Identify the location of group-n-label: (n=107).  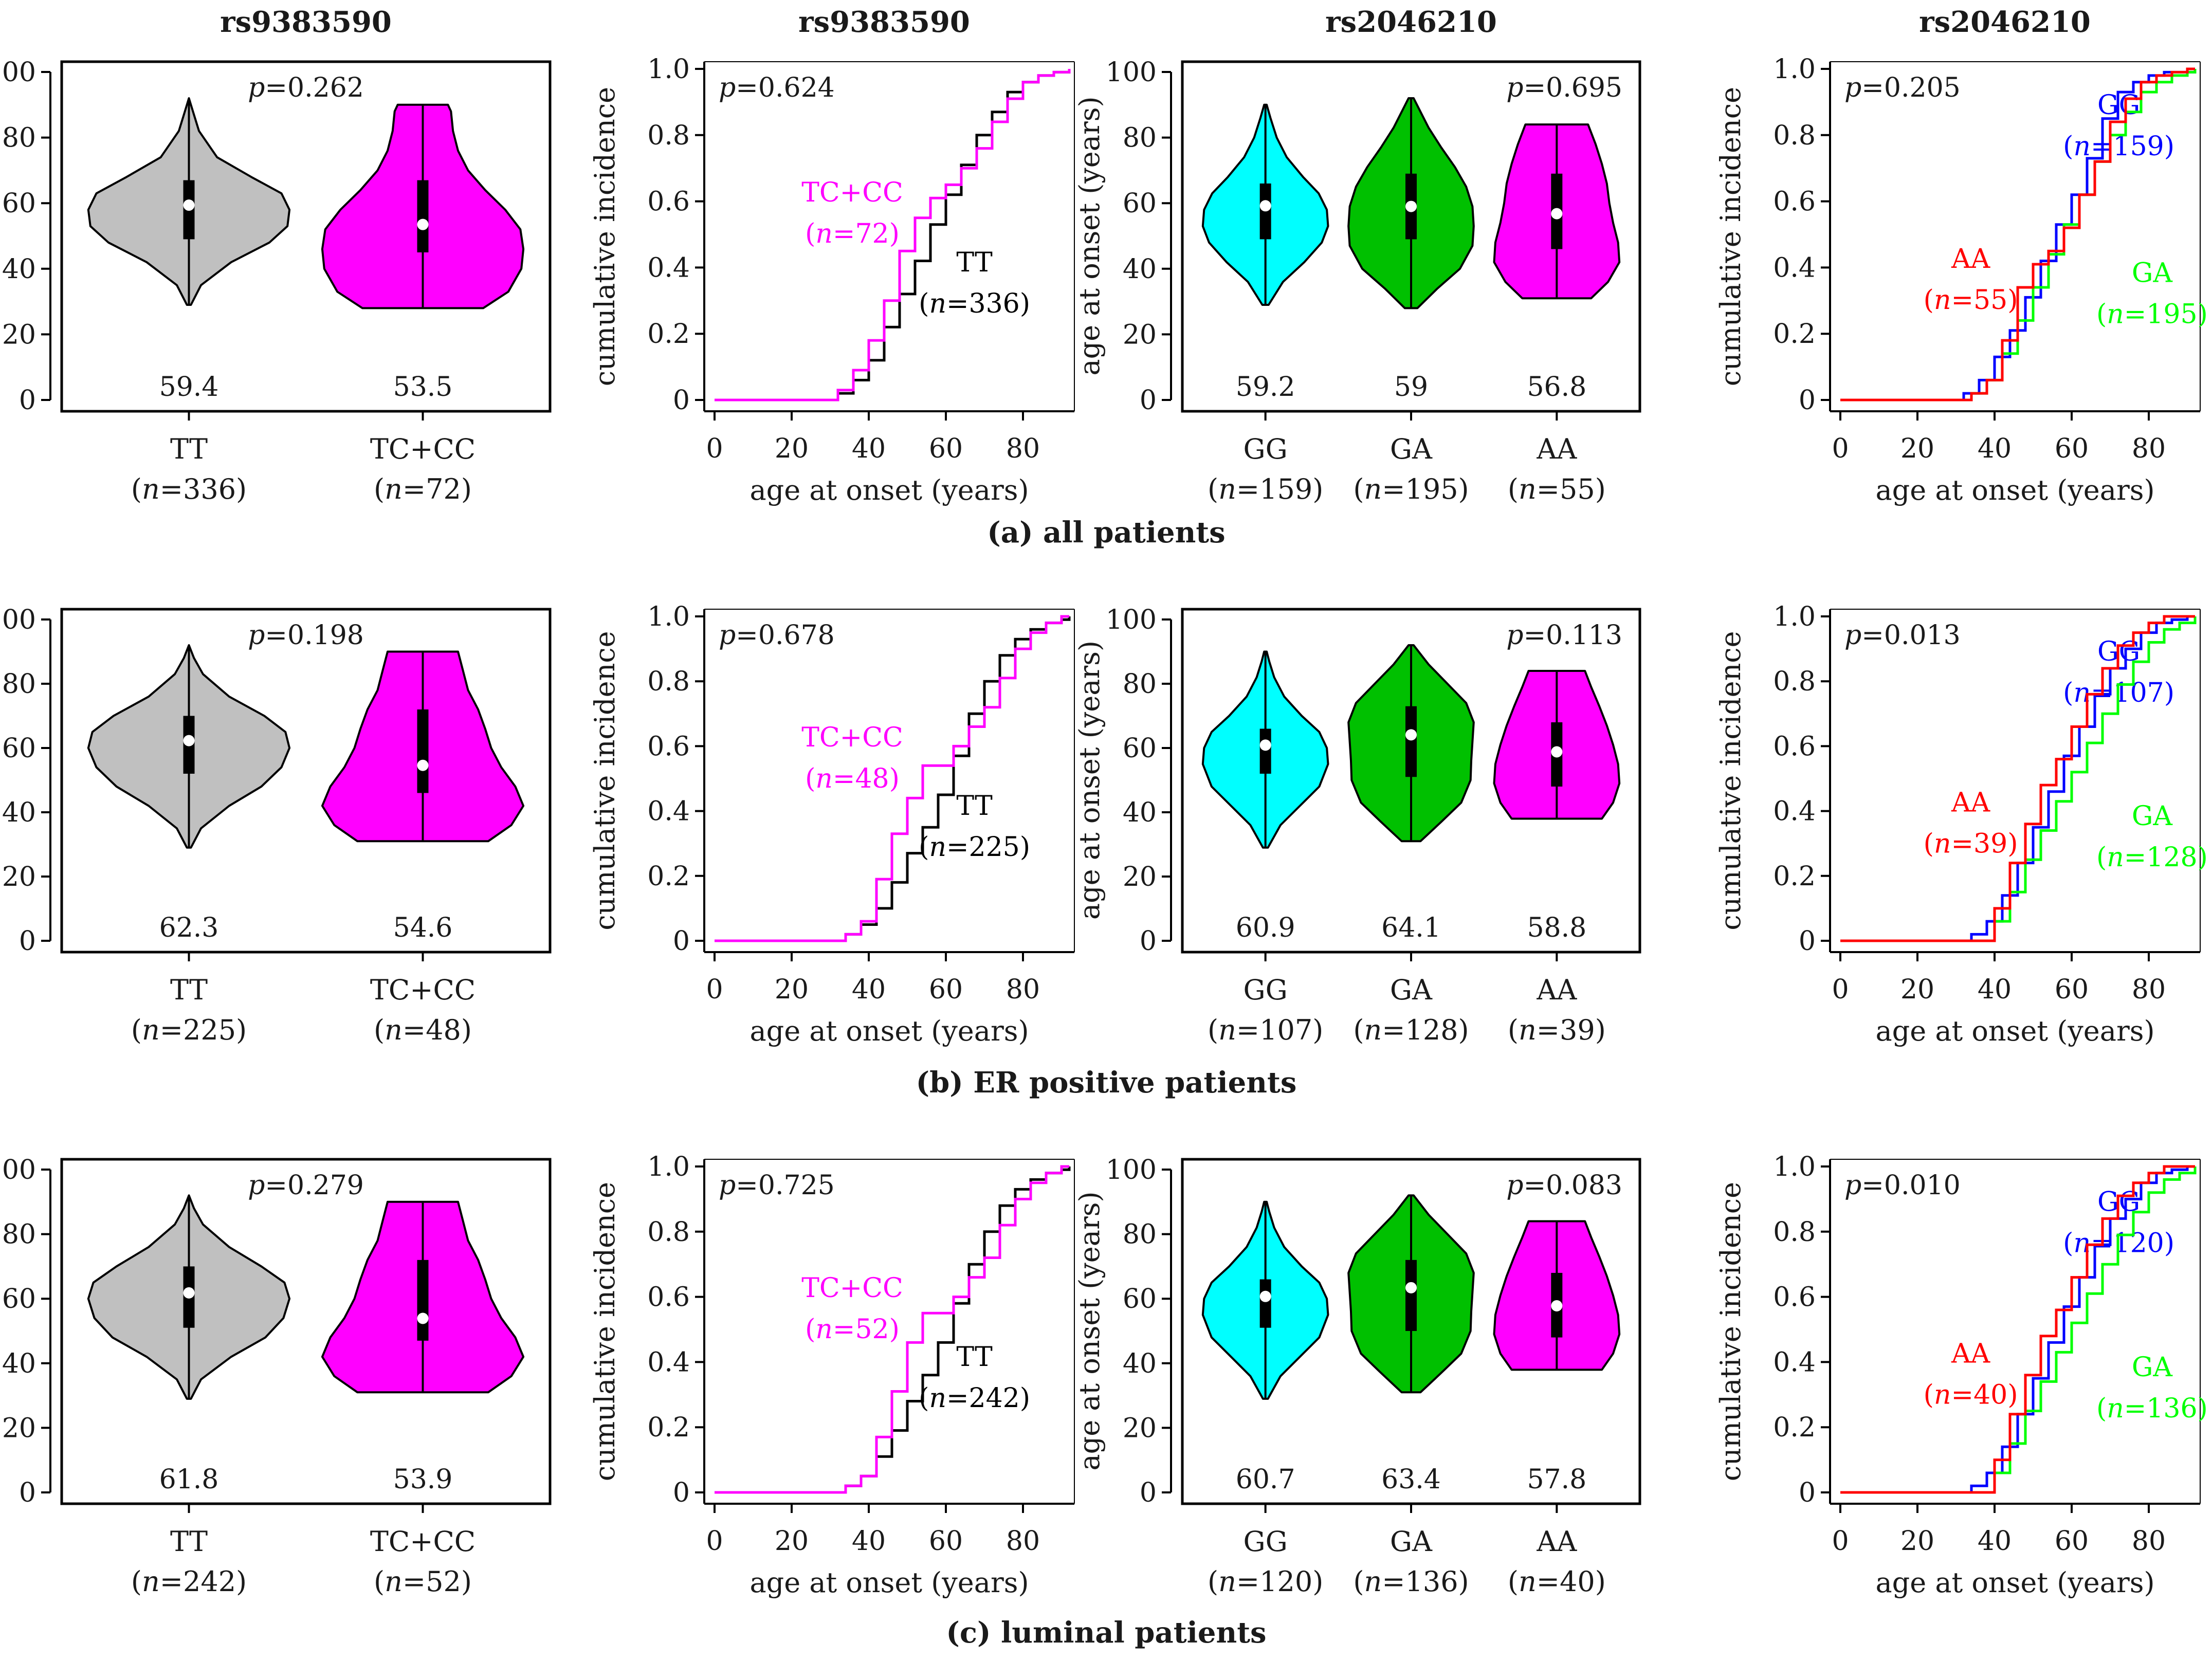
(1266, 1030).